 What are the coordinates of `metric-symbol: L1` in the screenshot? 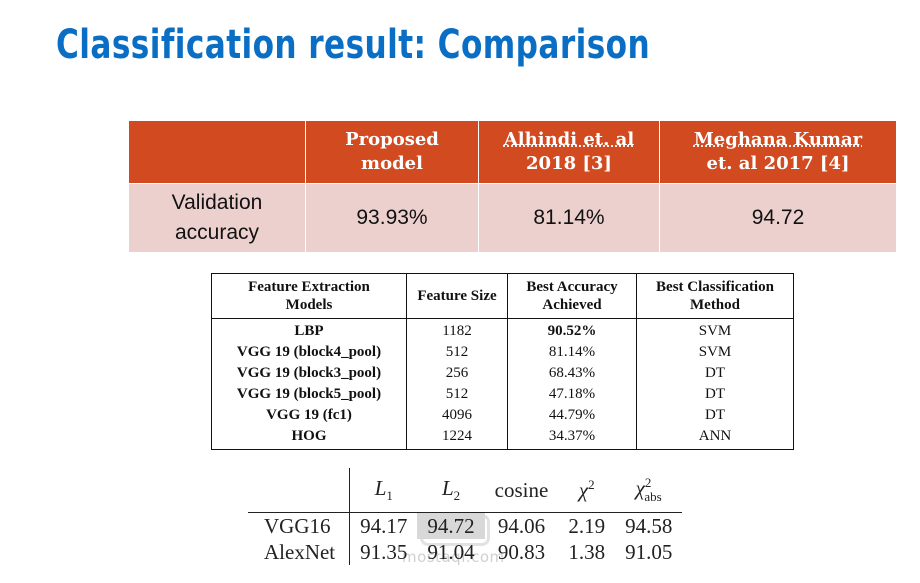 It's located at (383, 489).